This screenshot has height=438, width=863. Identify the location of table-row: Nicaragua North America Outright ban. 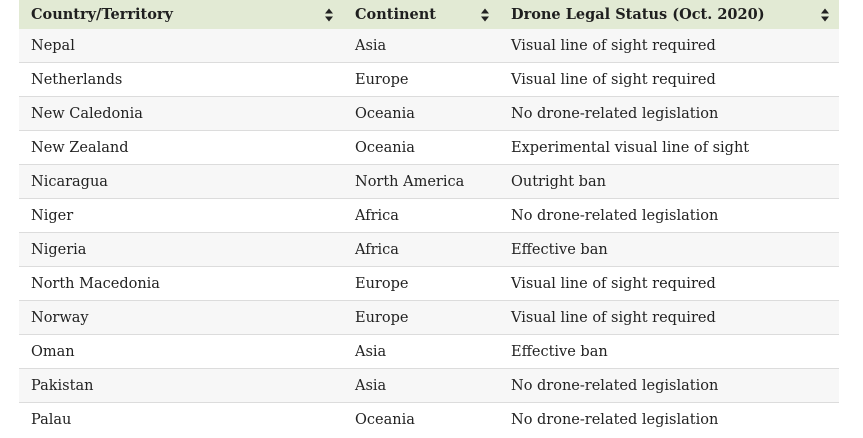
(429, 181).